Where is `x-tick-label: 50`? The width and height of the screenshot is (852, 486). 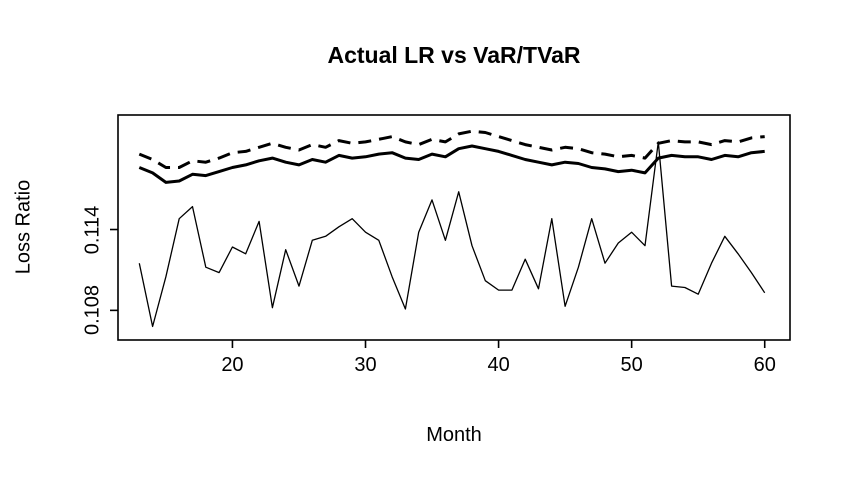
x-tick-label: 50 is located at coordinates (631, 365).